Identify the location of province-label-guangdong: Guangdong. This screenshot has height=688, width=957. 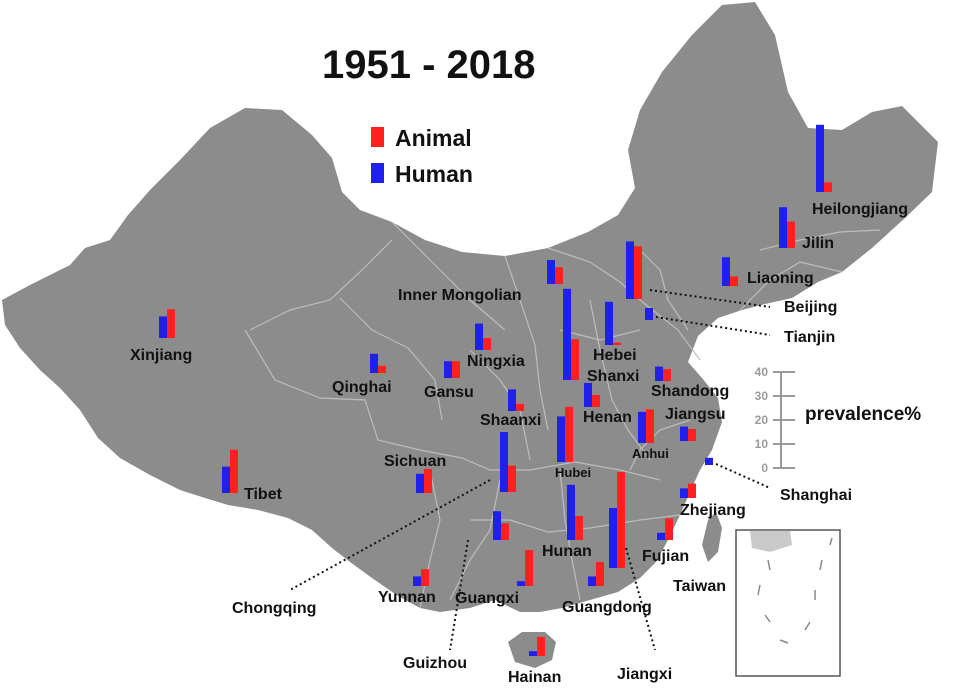
(607, 607).